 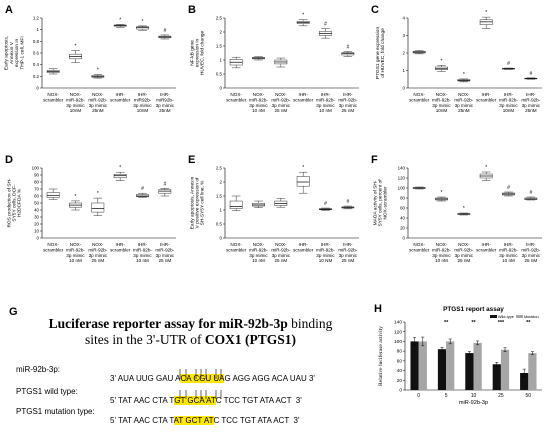 I want to click on significance-mark: **, so click(x=473, y=323).